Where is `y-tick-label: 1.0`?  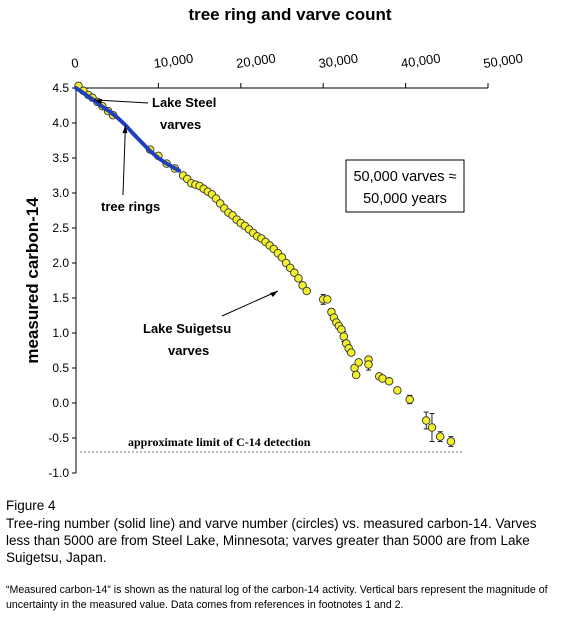 y-tick-label: 1.0 is located at coordinates (60, 333).